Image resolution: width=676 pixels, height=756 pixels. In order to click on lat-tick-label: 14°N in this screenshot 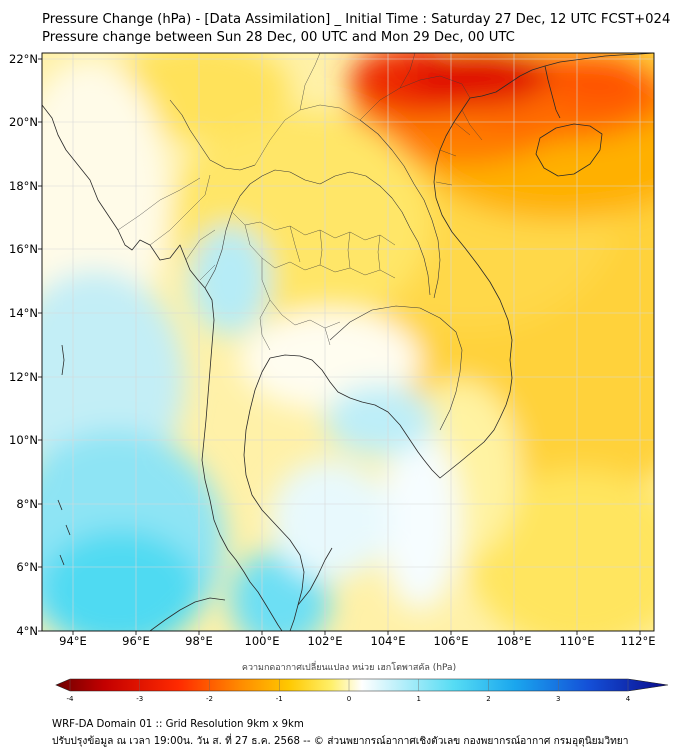, I will do `click(23, 313)`.